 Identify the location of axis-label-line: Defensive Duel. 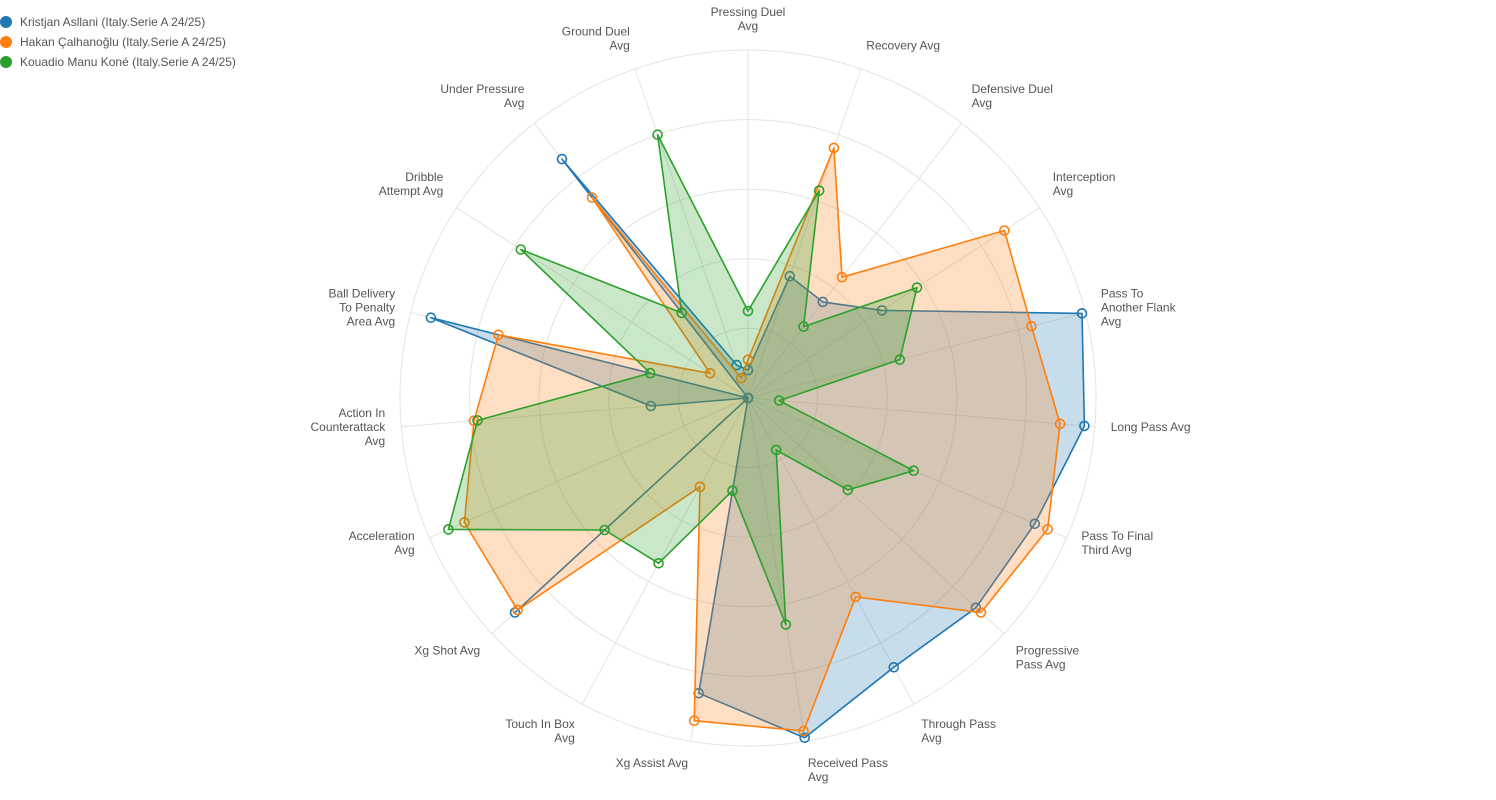
(1012, 89).